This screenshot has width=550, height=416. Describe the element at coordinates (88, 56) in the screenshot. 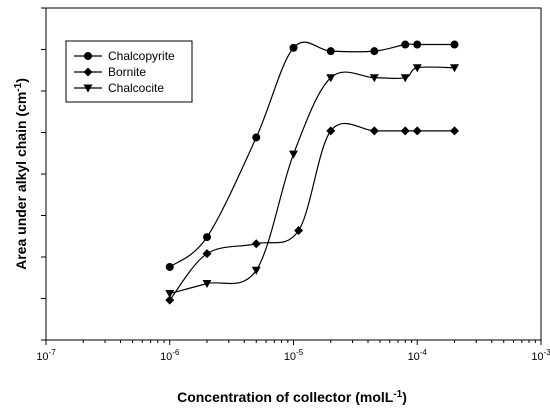

I see `legend-marker-chalcopyrite` at that location.